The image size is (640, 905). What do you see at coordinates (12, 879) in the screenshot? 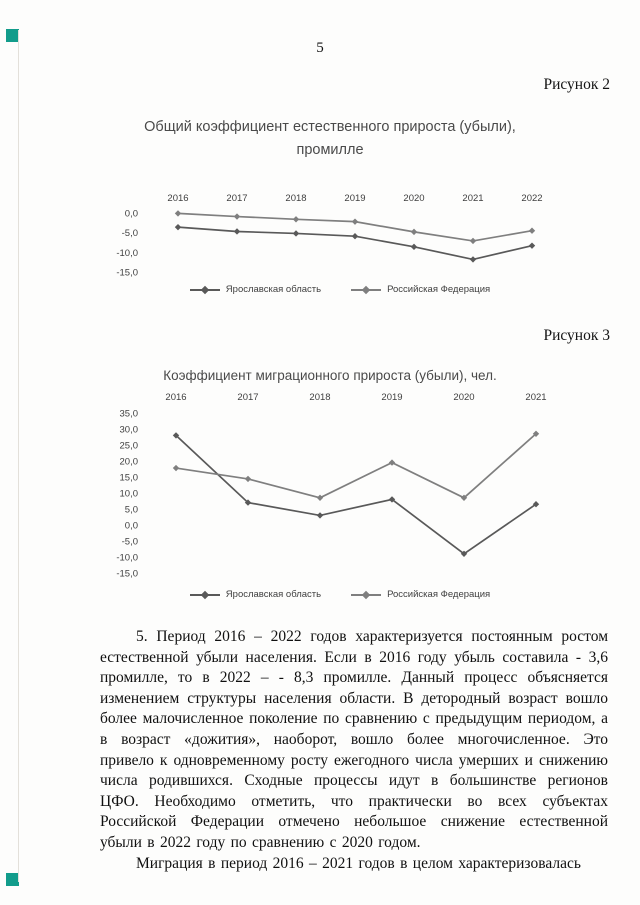
I see `scan-artifact-bottom` at bounding box center [12, 879].